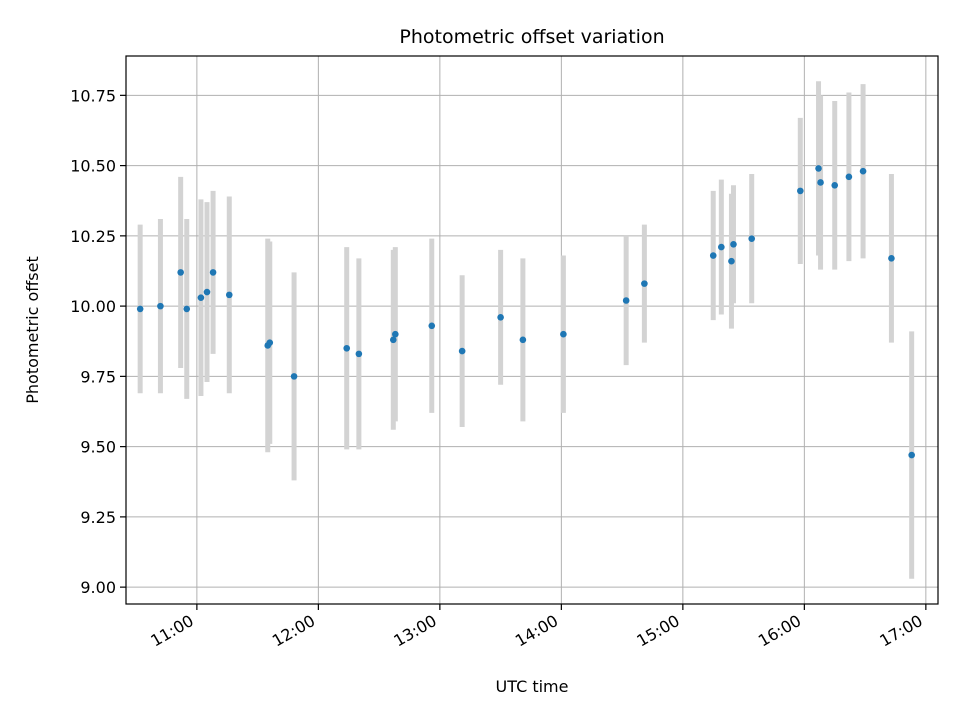 The image size is (960, 720). What do you see at coordinates (98, 587) in the screenshot?
I see `y-tick-label: 9.00` at bounding box center [98, 587].